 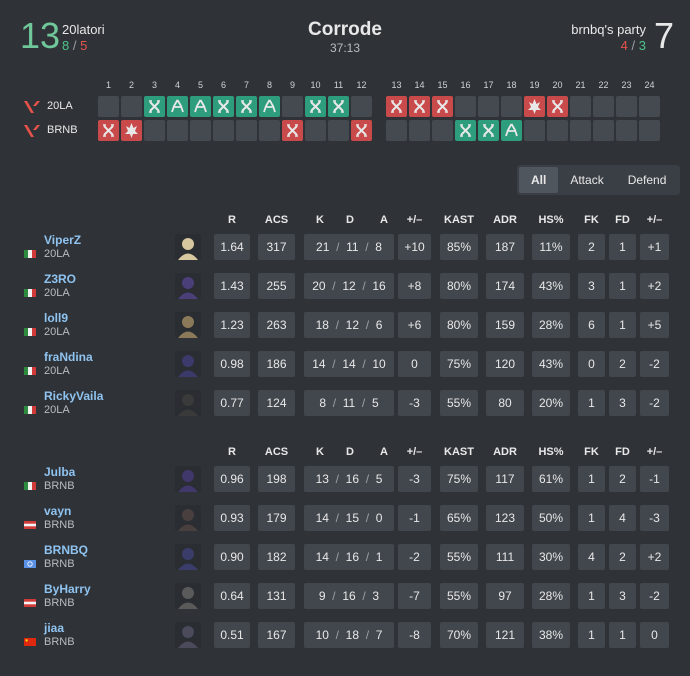 I want to click on player-name-link: RickyVaila, so click(x=74, y=396).